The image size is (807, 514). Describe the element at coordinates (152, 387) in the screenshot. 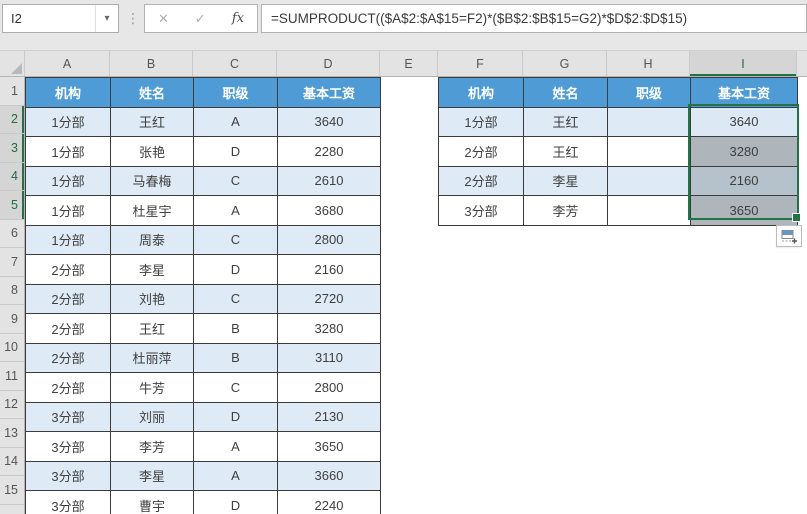

I see `cell: 牛芳` at that location.